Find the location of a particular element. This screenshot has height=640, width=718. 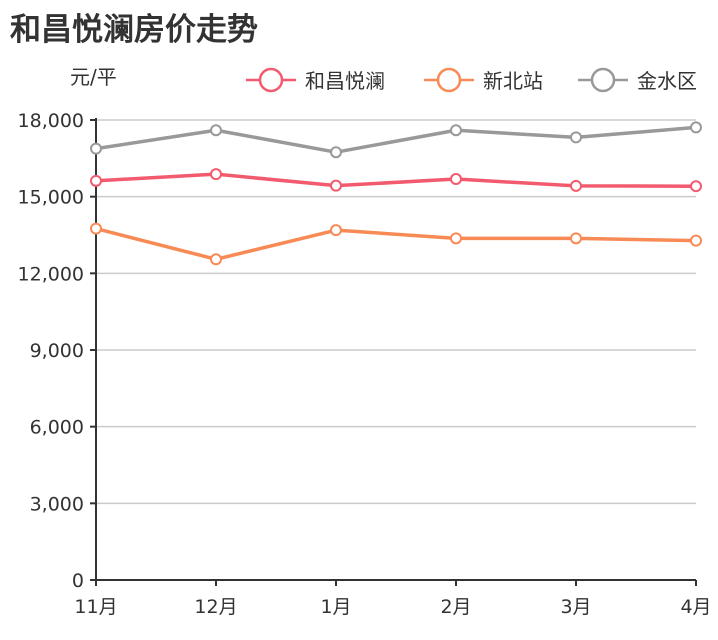

y-tick-label: 9,000 is located at coordinates (57, 351).